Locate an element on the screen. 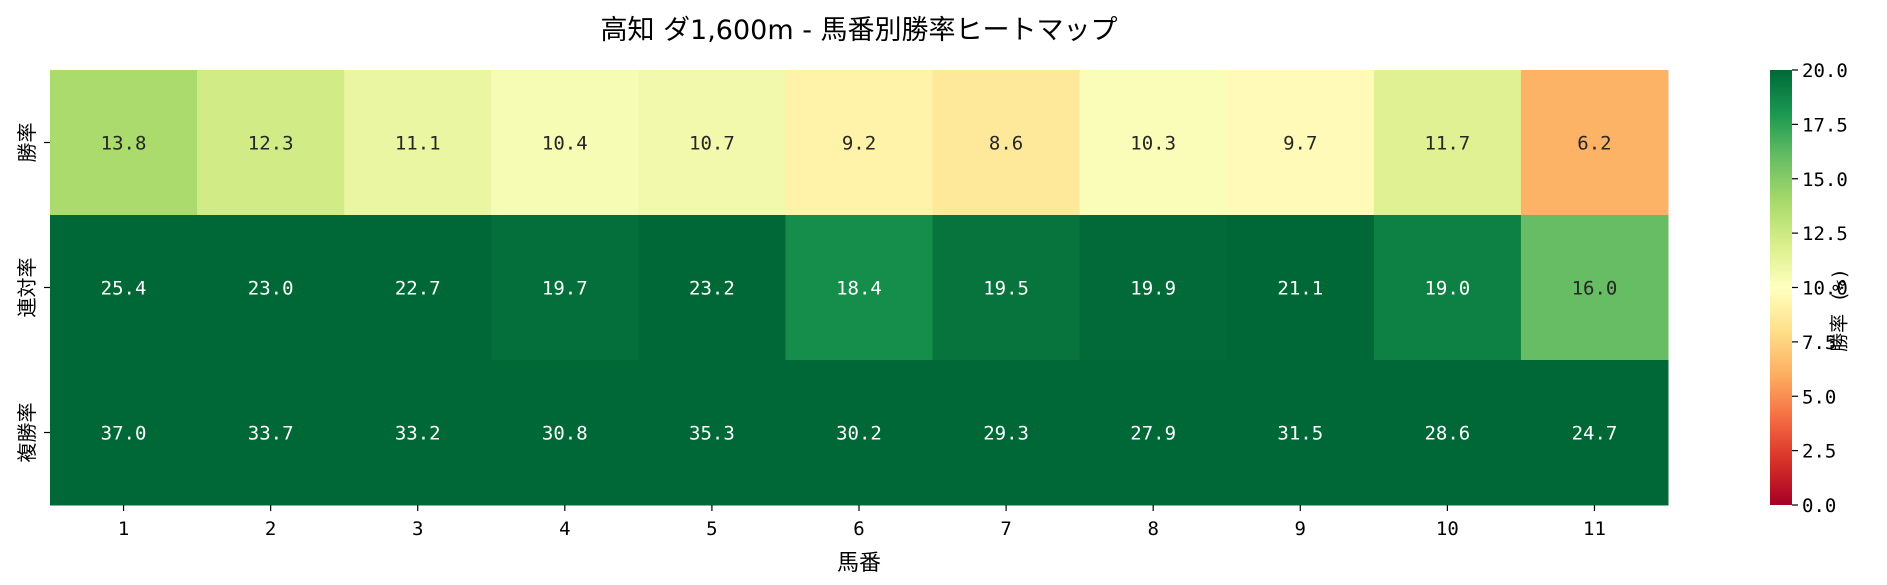 This screenshot has width=1887, height=585. cell-value-label: 28.6 is located at coordinates (1447, 434).